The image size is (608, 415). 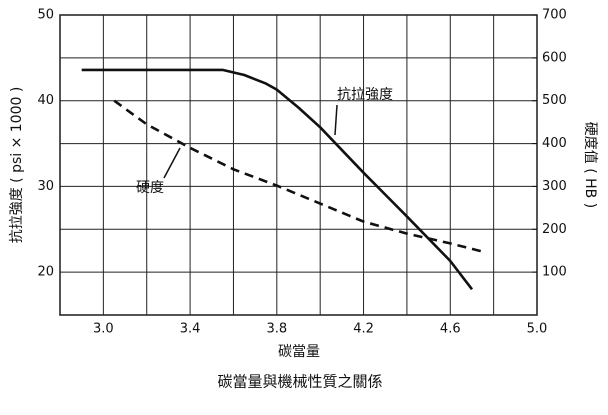 What do you see at coordinates (554, 272) in the screenshot?
I see `y2-tick-label: 100` at bounding box center [554, 272].